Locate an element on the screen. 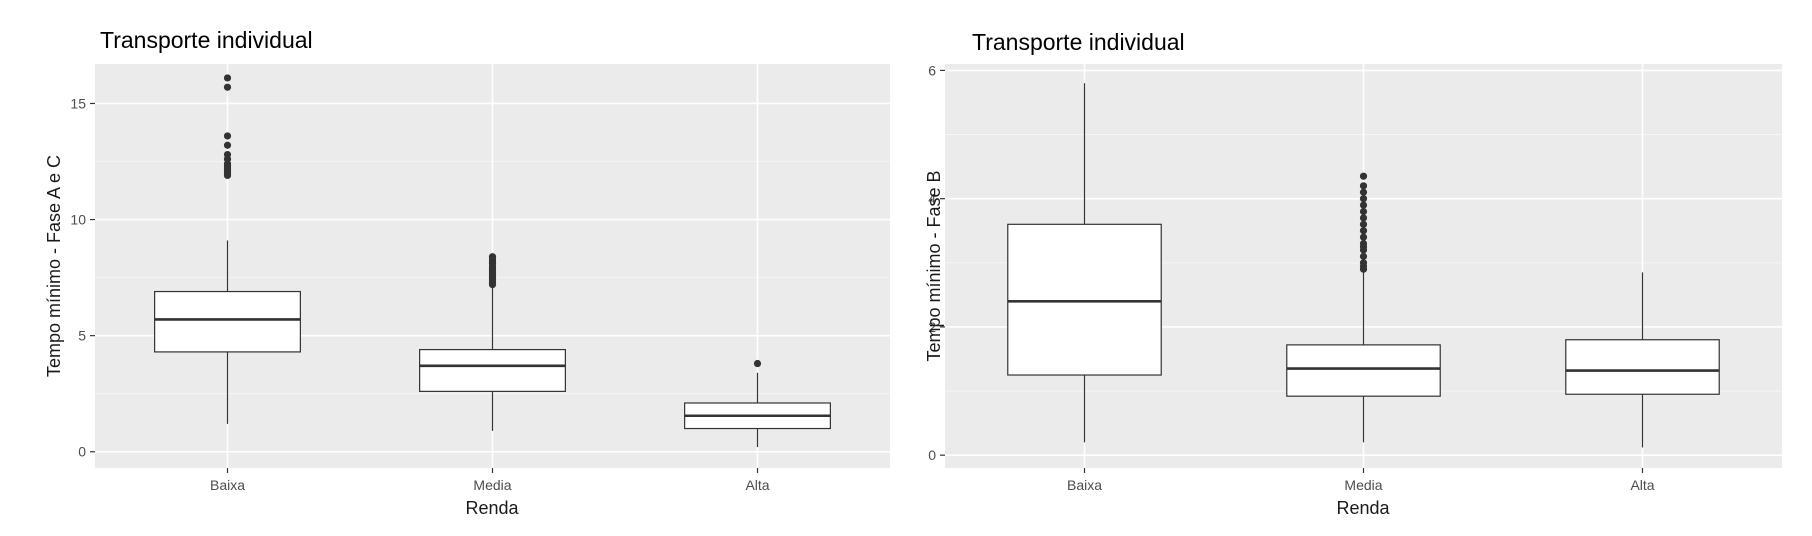 This screenshot has width=1812, height=536. chart-left-y-ticks: 0 5 10 15 is located at coordinates (82, 277).